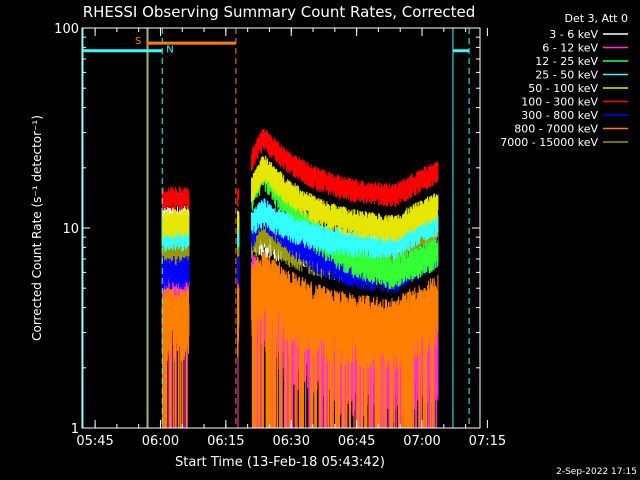 The image size is (640, 480). I want to click on legend-label: 25 - 50 keV, so click(566, 75).